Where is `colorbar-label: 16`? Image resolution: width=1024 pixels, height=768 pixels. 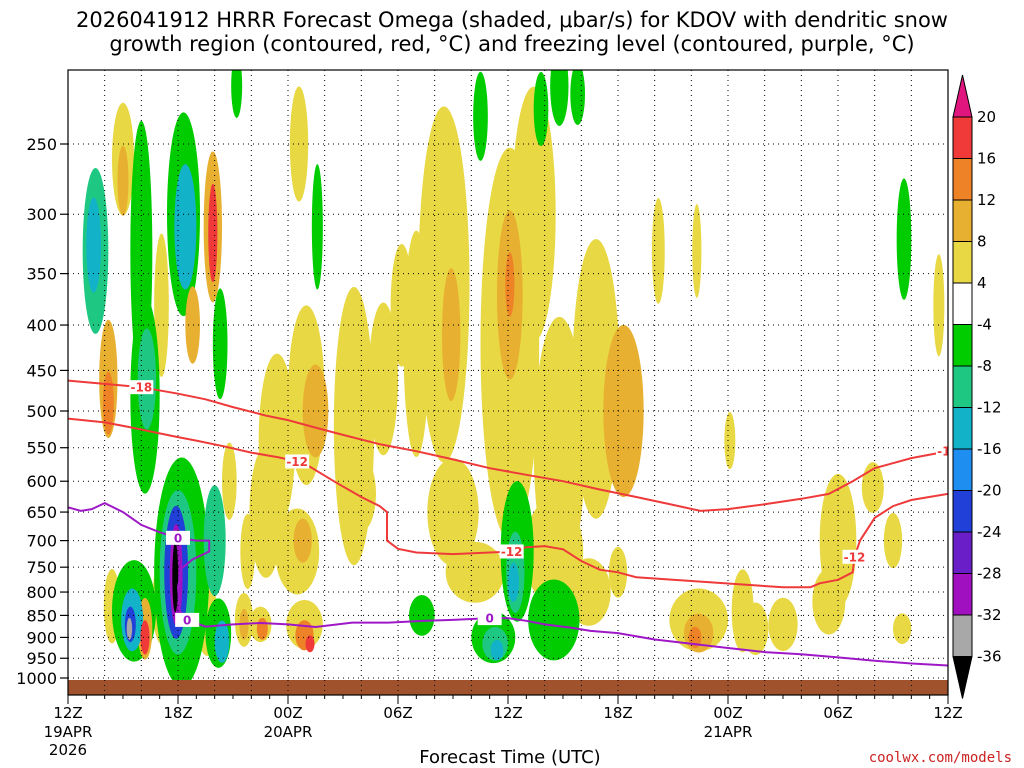 colorbar-label: 16 is located at coordinates (986, 159).